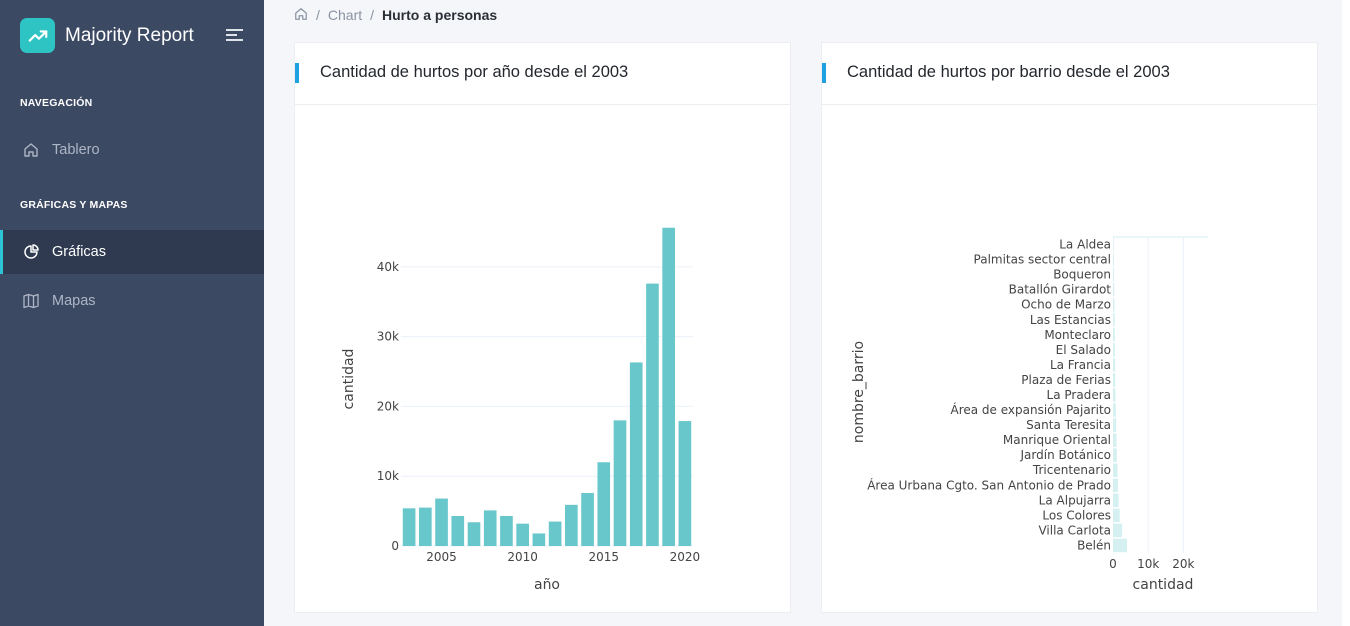  What do you see at coordinates (441, 557) in the screenshot?
I see `x-tick-label: 2005` at bounding box center [441, 557].